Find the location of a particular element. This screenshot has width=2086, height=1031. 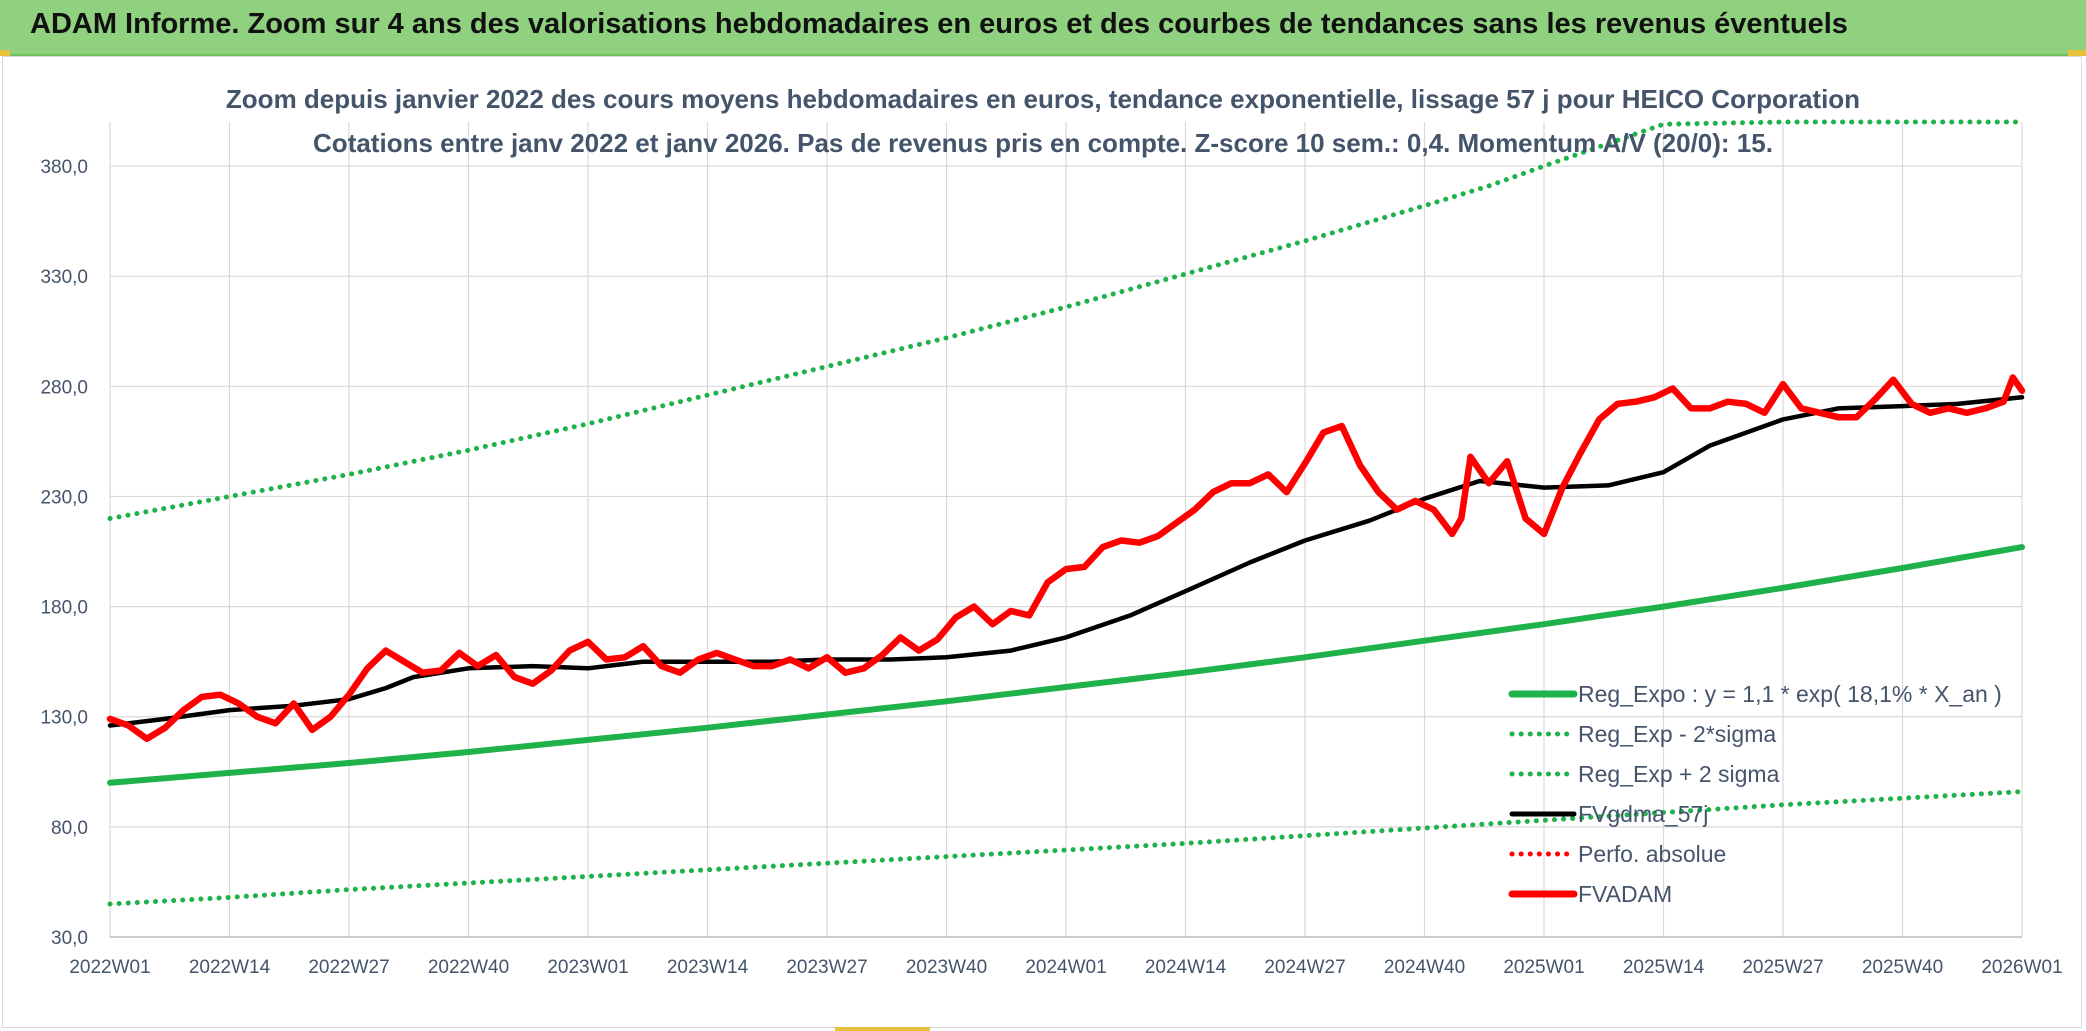

y-tick-label: 180,0 is located at coordinates (64, 608).